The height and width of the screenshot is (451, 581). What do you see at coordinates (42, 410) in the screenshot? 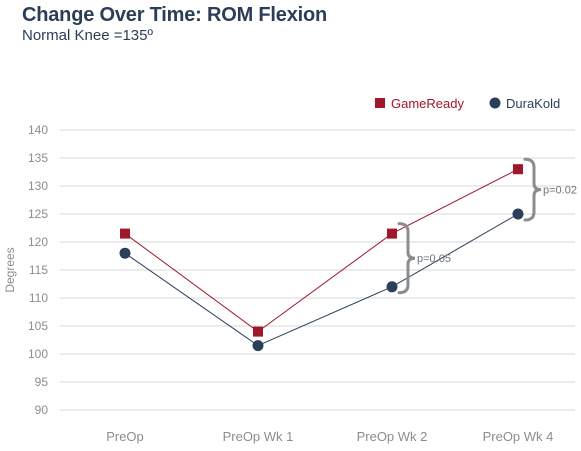
I see `y-tick-label: 90` at bounding box center [42, 410].